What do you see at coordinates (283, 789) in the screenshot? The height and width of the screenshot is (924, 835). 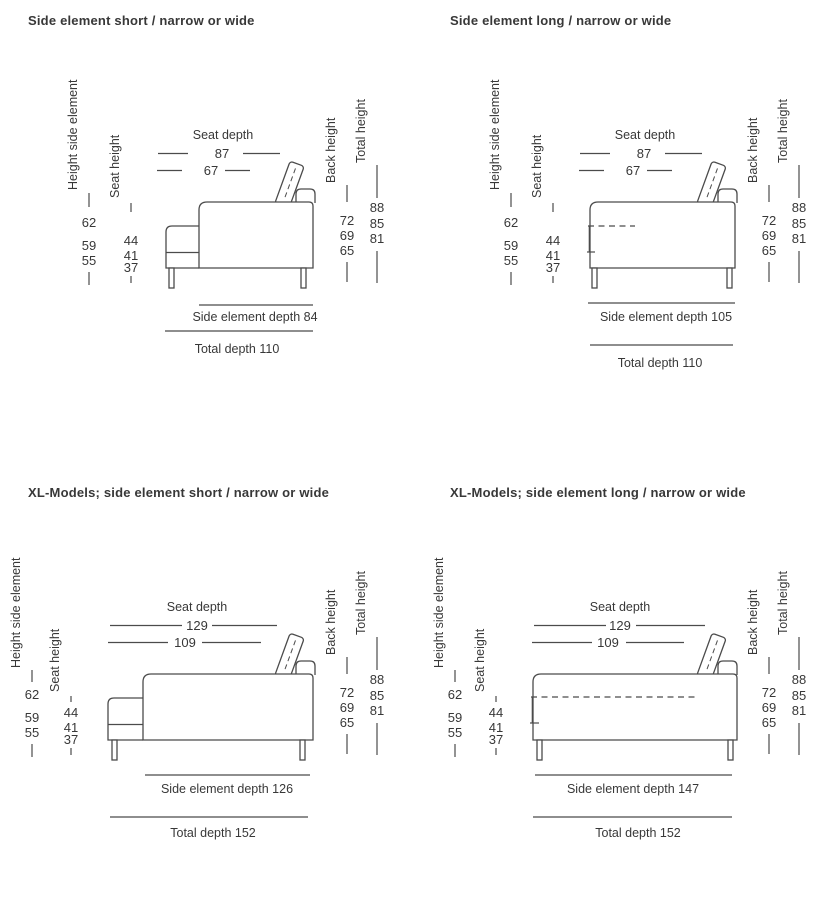 I see `depth-value: 126` at bounding box center [283, 789].